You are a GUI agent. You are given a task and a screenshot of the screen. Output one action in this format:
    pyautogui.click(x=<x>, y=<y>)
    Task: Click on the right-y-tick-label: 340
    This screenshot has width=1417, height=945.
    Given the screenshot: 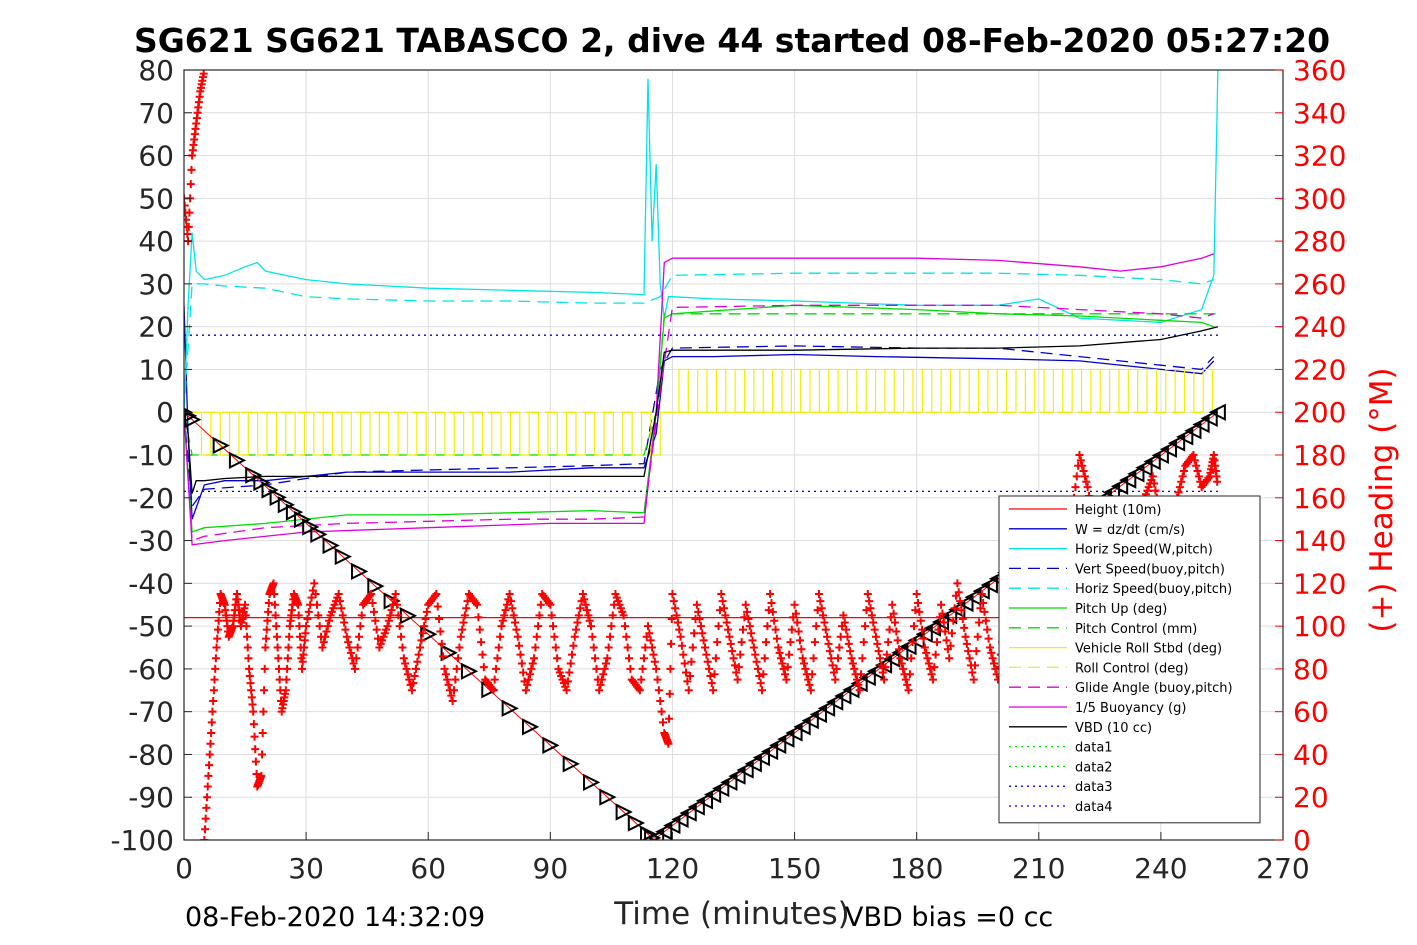 What is the action you would take?
    pyautogui.click(x=1319, y=113)
    